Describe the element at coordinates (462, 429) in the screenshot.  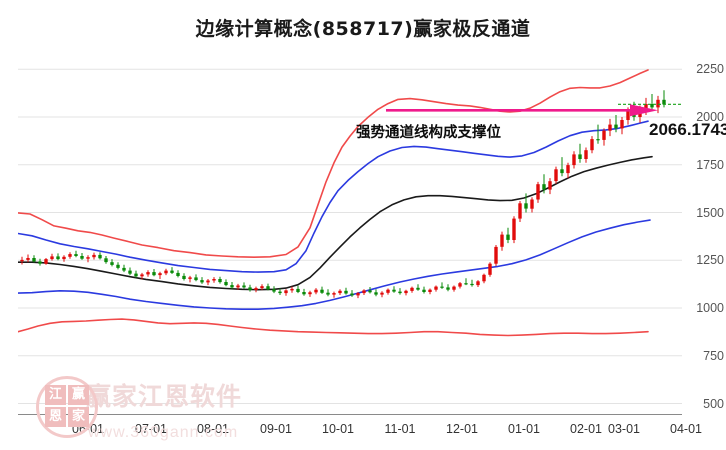
I see `x-axis-tick-label: 12-01` at that location.